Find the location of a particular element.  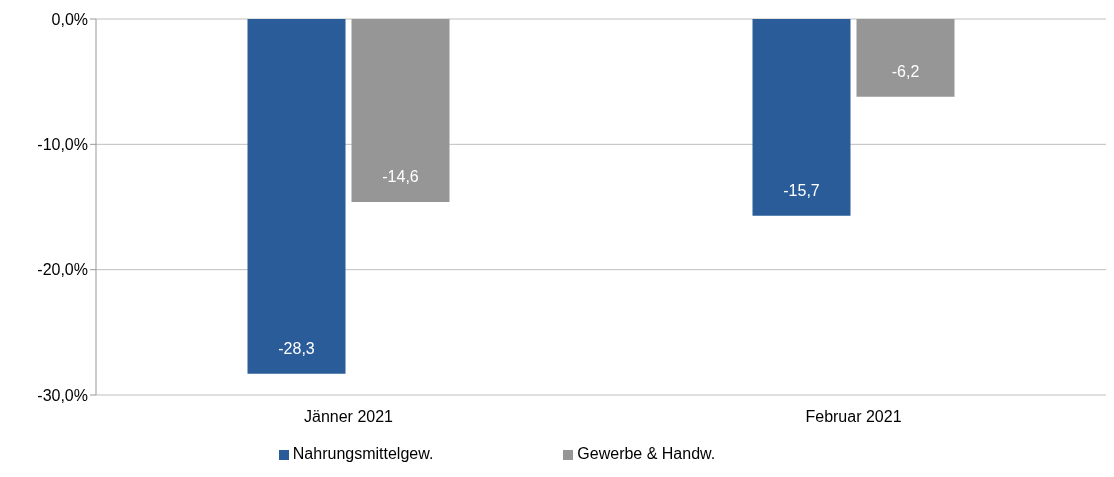

data-label: -15,7 is located at coordinates (801, 190).